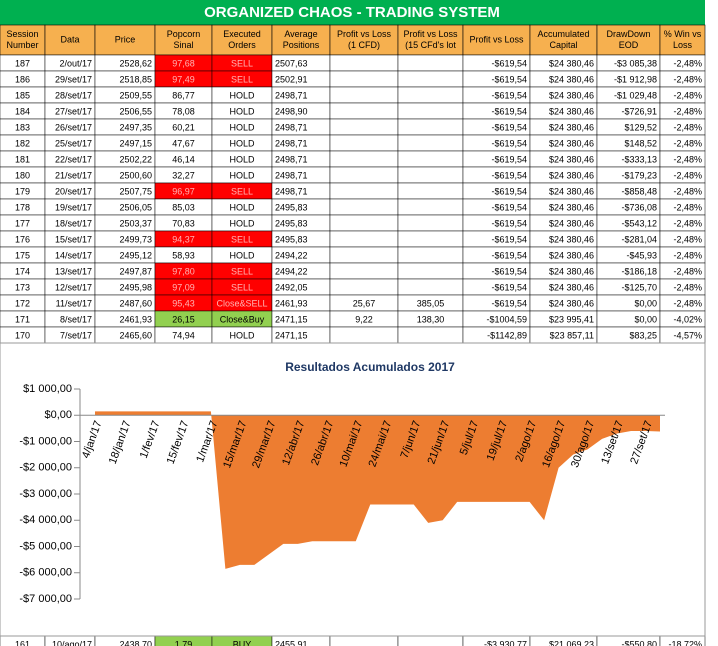 This screenshot has height=646, width=718. Describe the element at coordinates (685, 642) in the screenshot. I see `cell-text: -18,72%` at that location.